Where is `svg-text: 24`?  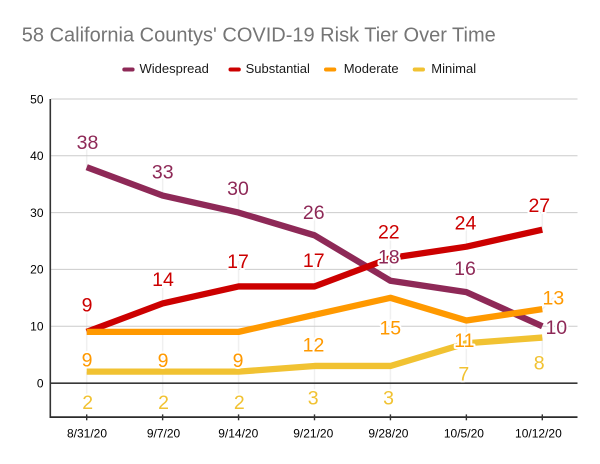 svg-text: 24 is located at coordinates (466, 223).